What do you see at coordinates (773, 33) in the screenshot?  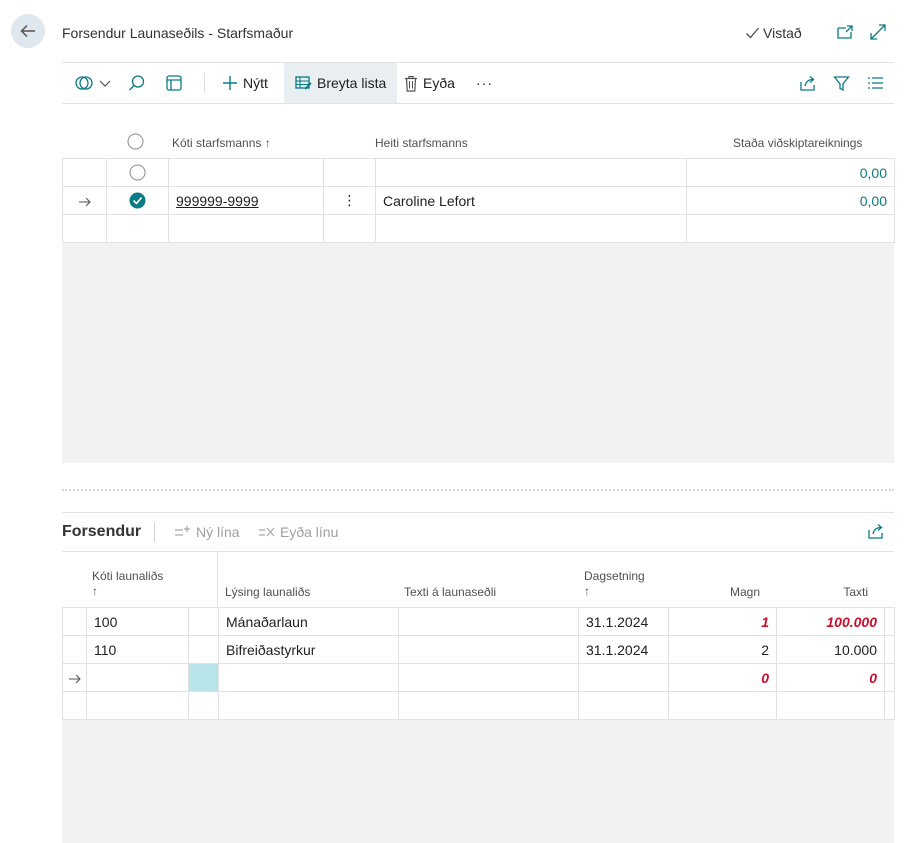 I see `saved-status: Vistað` at bounding box center [773, 33].